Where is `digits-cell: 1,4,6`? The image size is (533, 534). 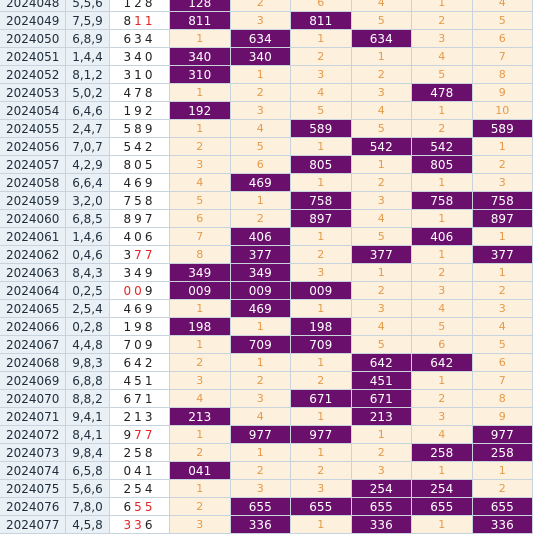 digits-cell: 1,4,6 is located at coordinates (88, 237).